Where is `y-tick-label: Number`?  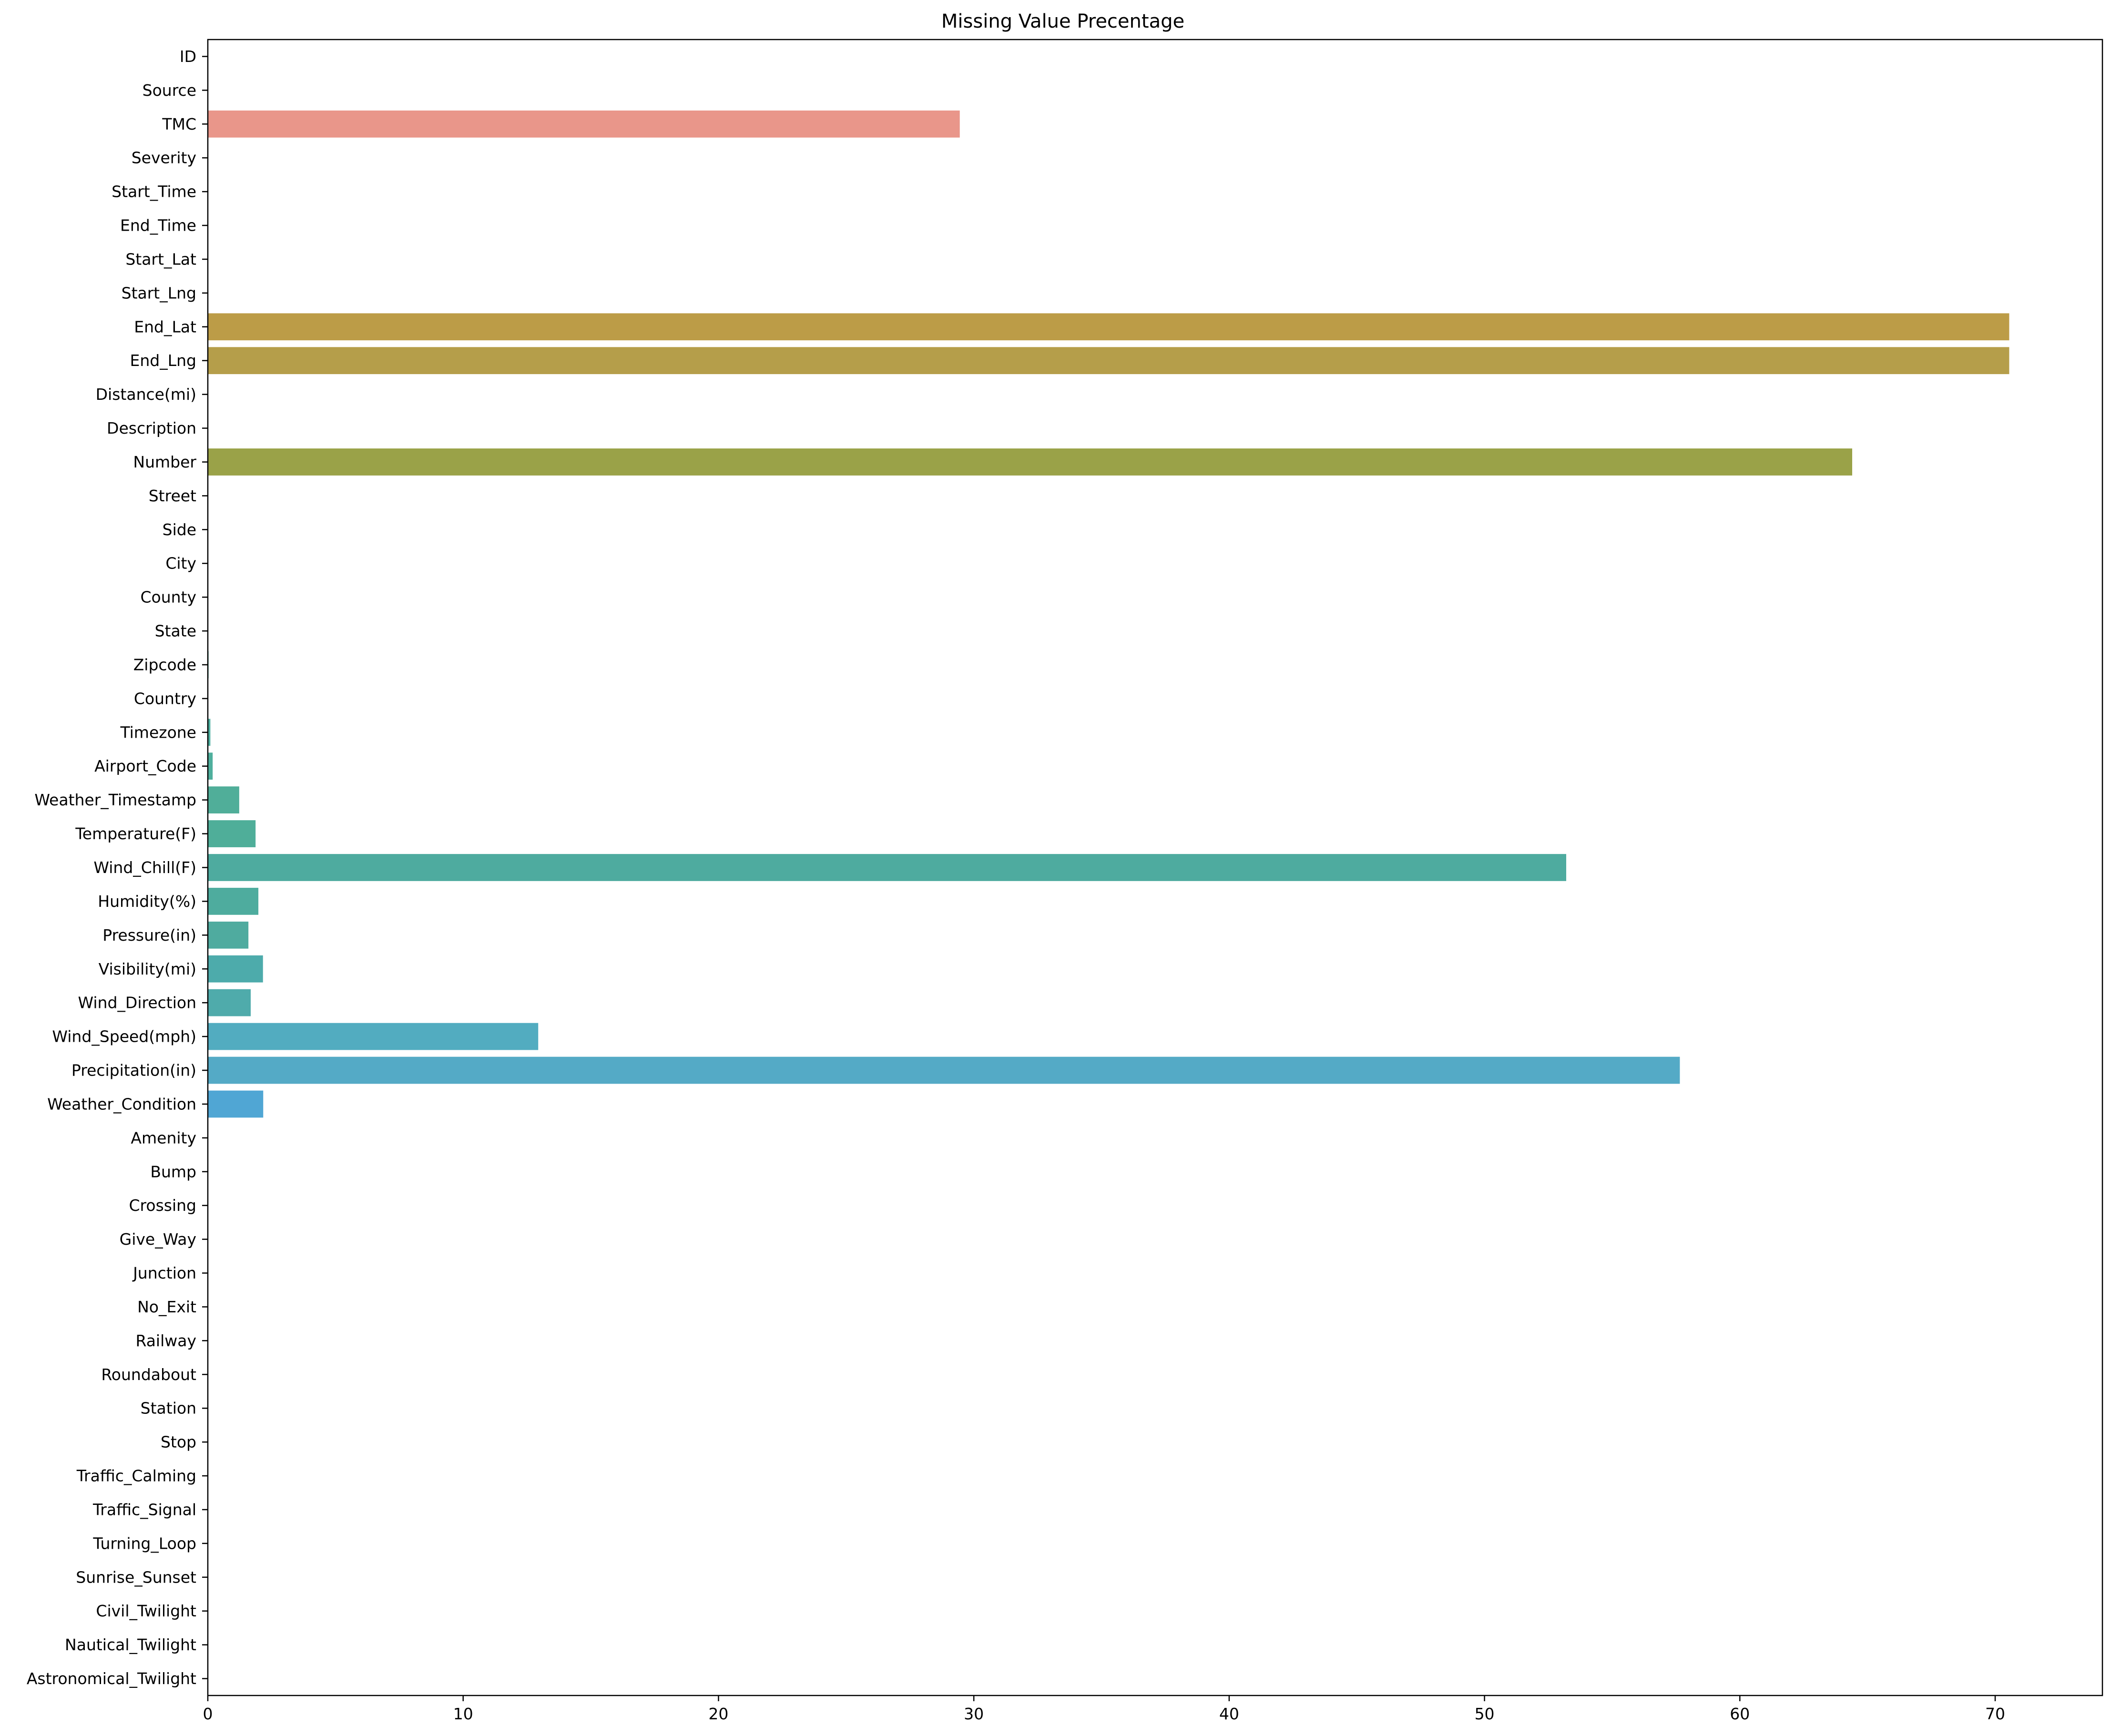 y-tick-label: Number is located at coordinates (164, 462).